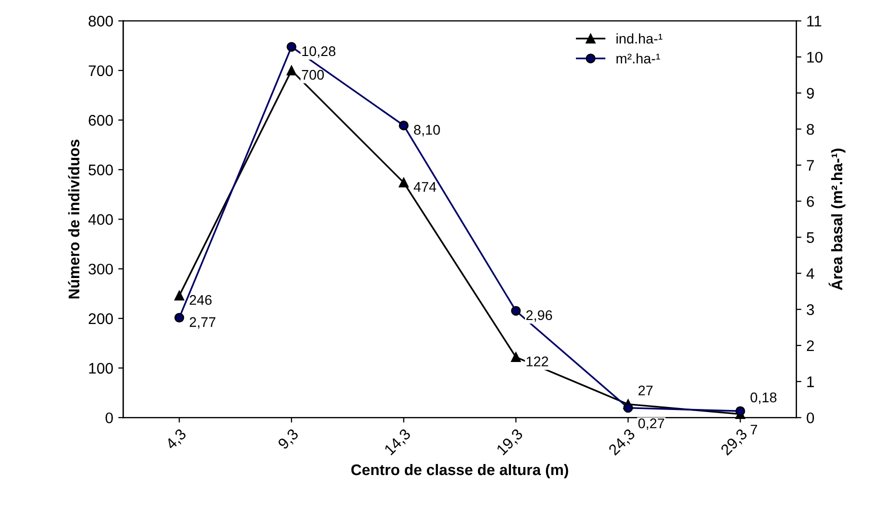 Image resolution: width=880 pixels, height=522 pixels. I want to click on y-tick-label: 0, so click(109, 418).